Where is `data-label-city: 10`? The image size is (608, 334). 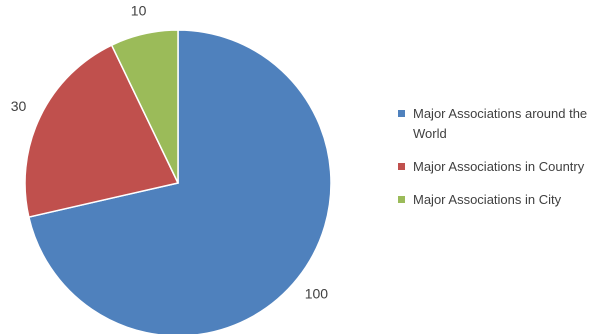 data-label-city: 10 is located at coordinates (139, 10).